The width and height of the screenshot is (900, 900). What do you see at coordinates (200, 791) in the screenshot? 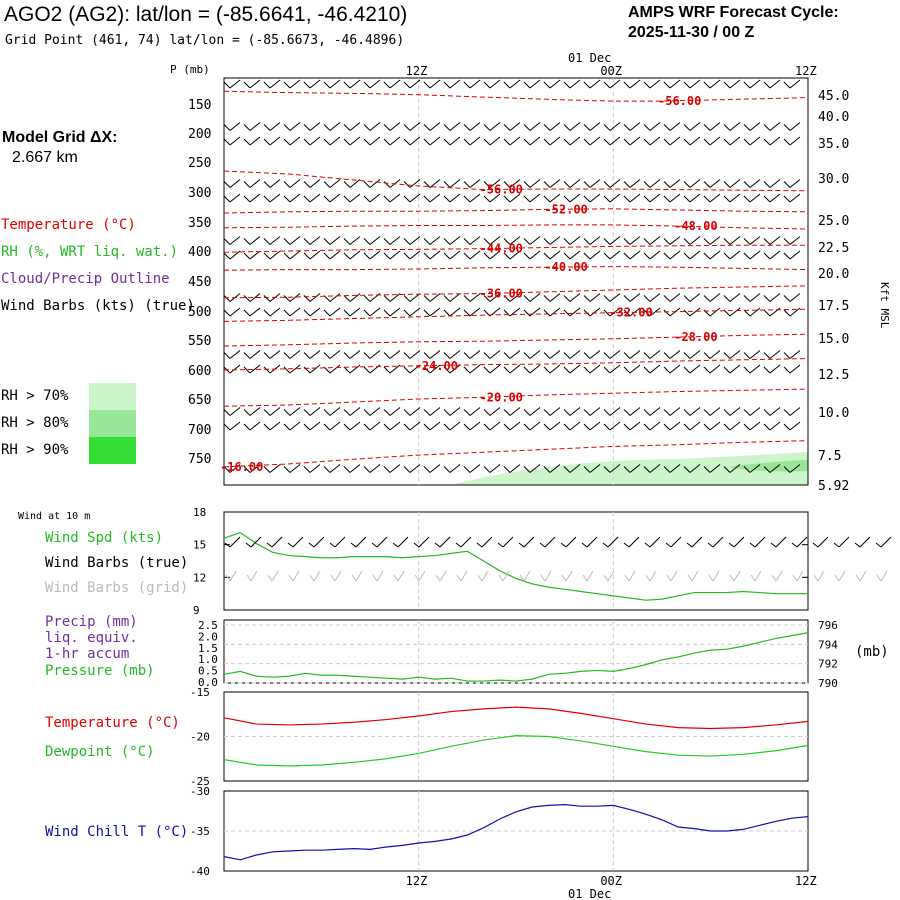
I see `wind-chill-tick: -30` at bounding box center [200, 791].